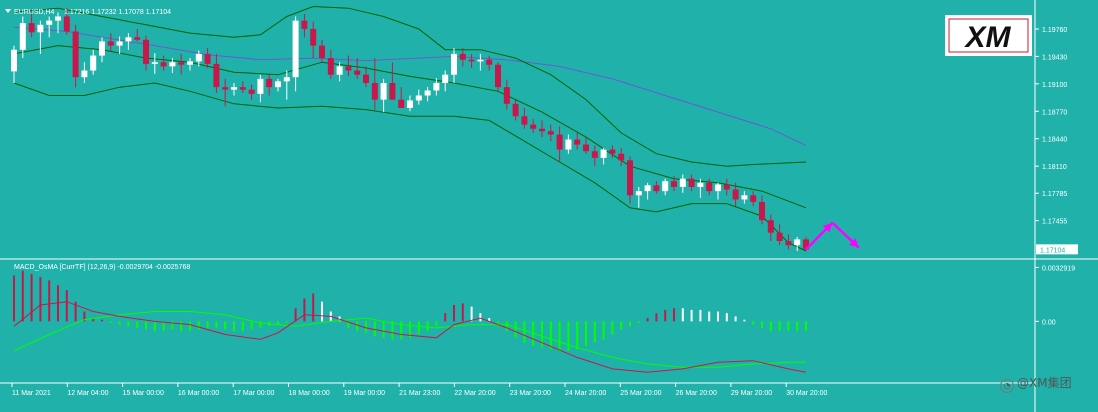 The image size is (1098, 412). I want to click on macd-tick-label: 0.00, so click(1049, 322).